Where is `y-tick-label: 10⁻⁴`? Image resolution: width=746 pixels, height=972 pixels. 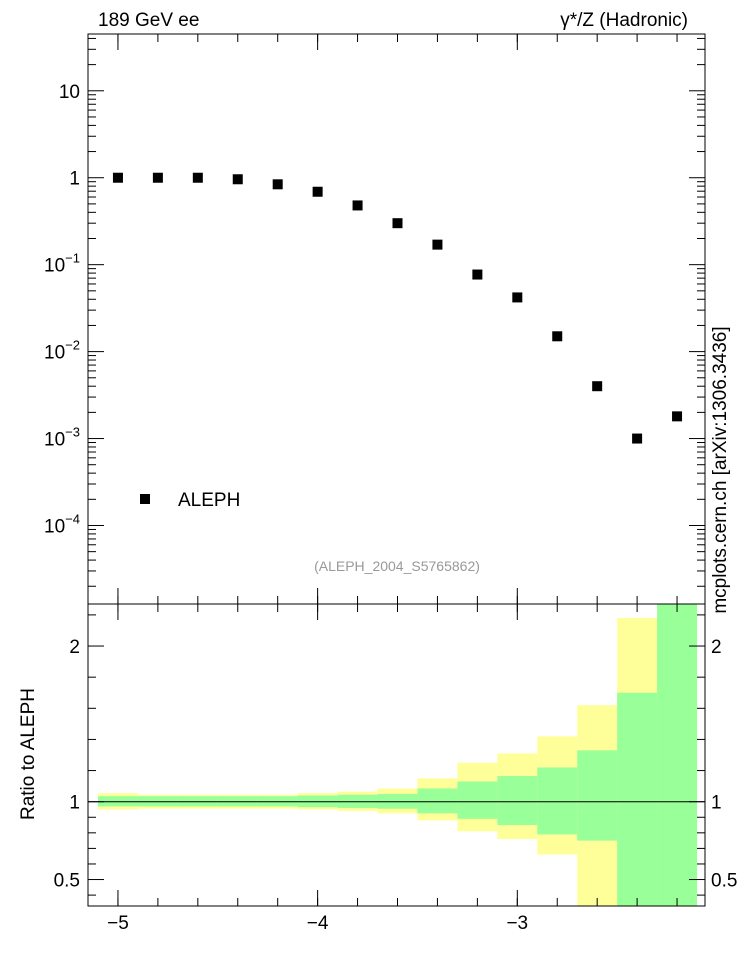 y-tick-label: 10⁻⁴ is located at coordinates (62, 524).